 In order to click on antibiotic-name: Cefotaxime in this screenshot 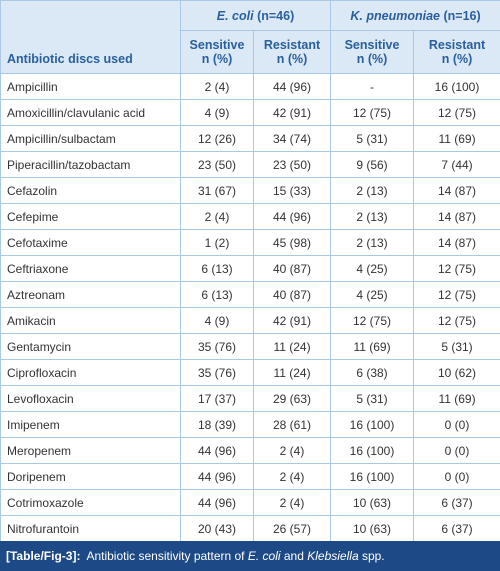, I will do `click(90, 242)`.